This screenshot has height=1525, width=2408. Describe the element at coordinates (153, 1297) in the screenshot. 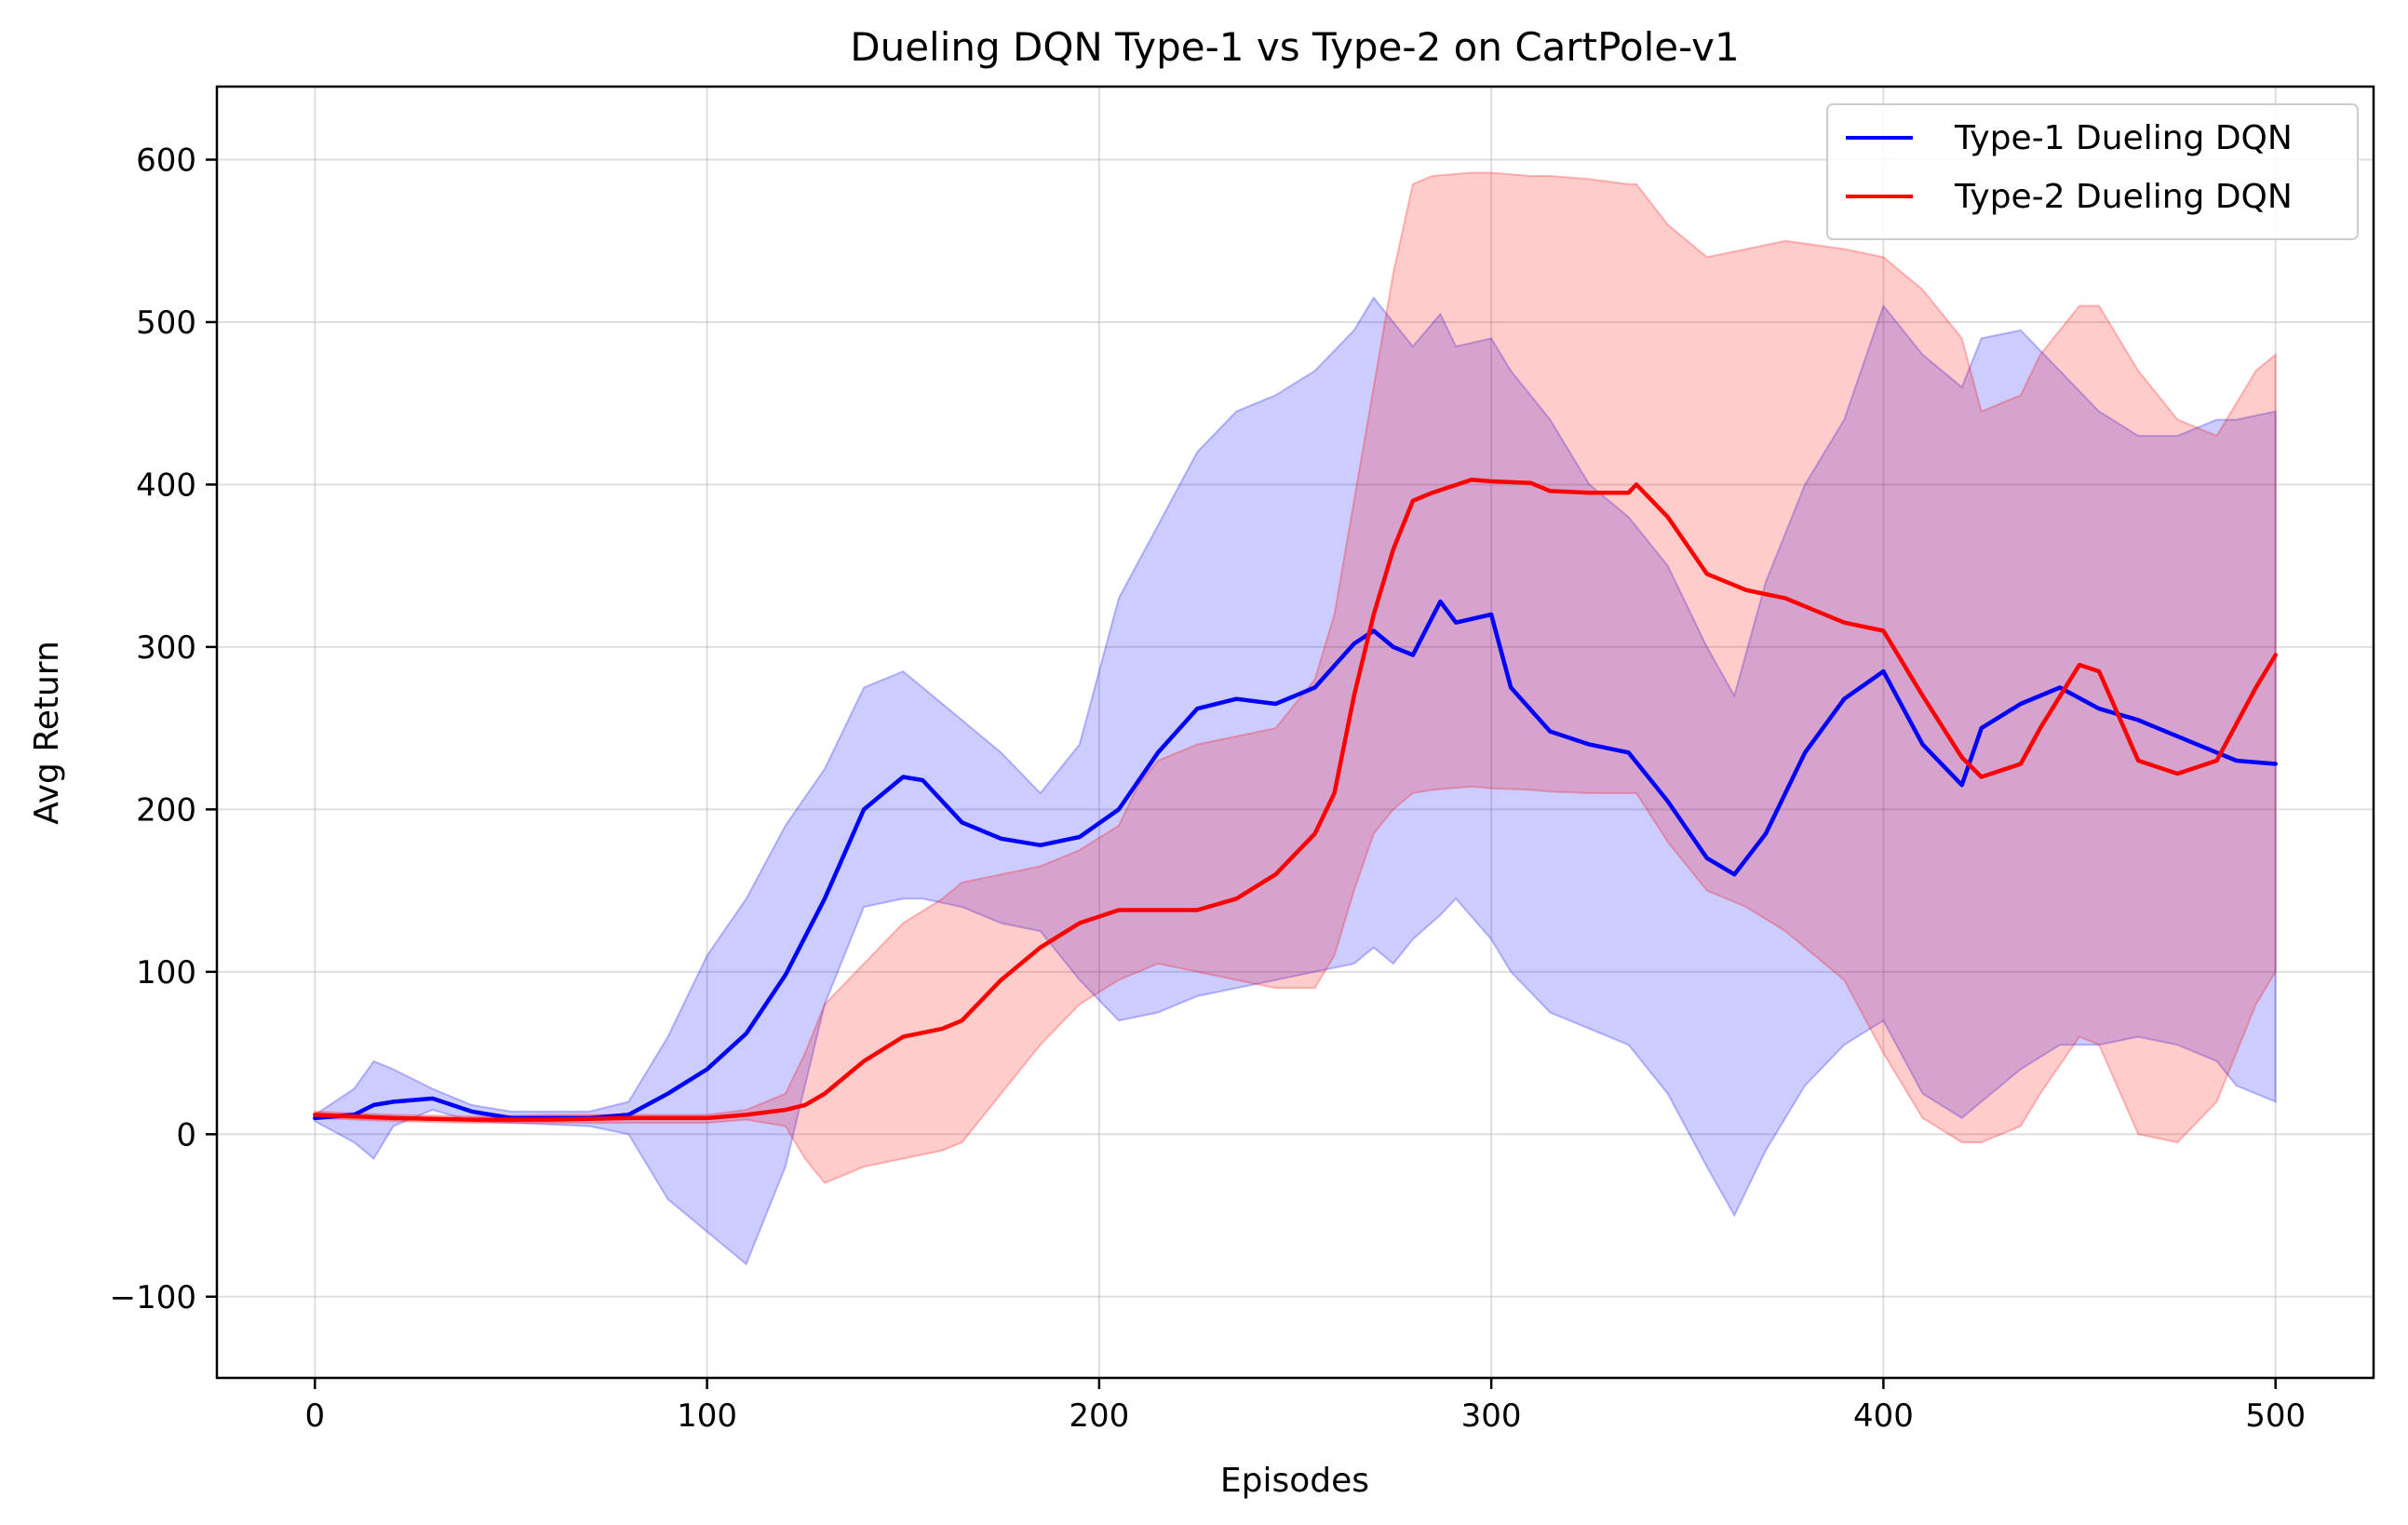

I see `y-tick-label: −100` at that location.